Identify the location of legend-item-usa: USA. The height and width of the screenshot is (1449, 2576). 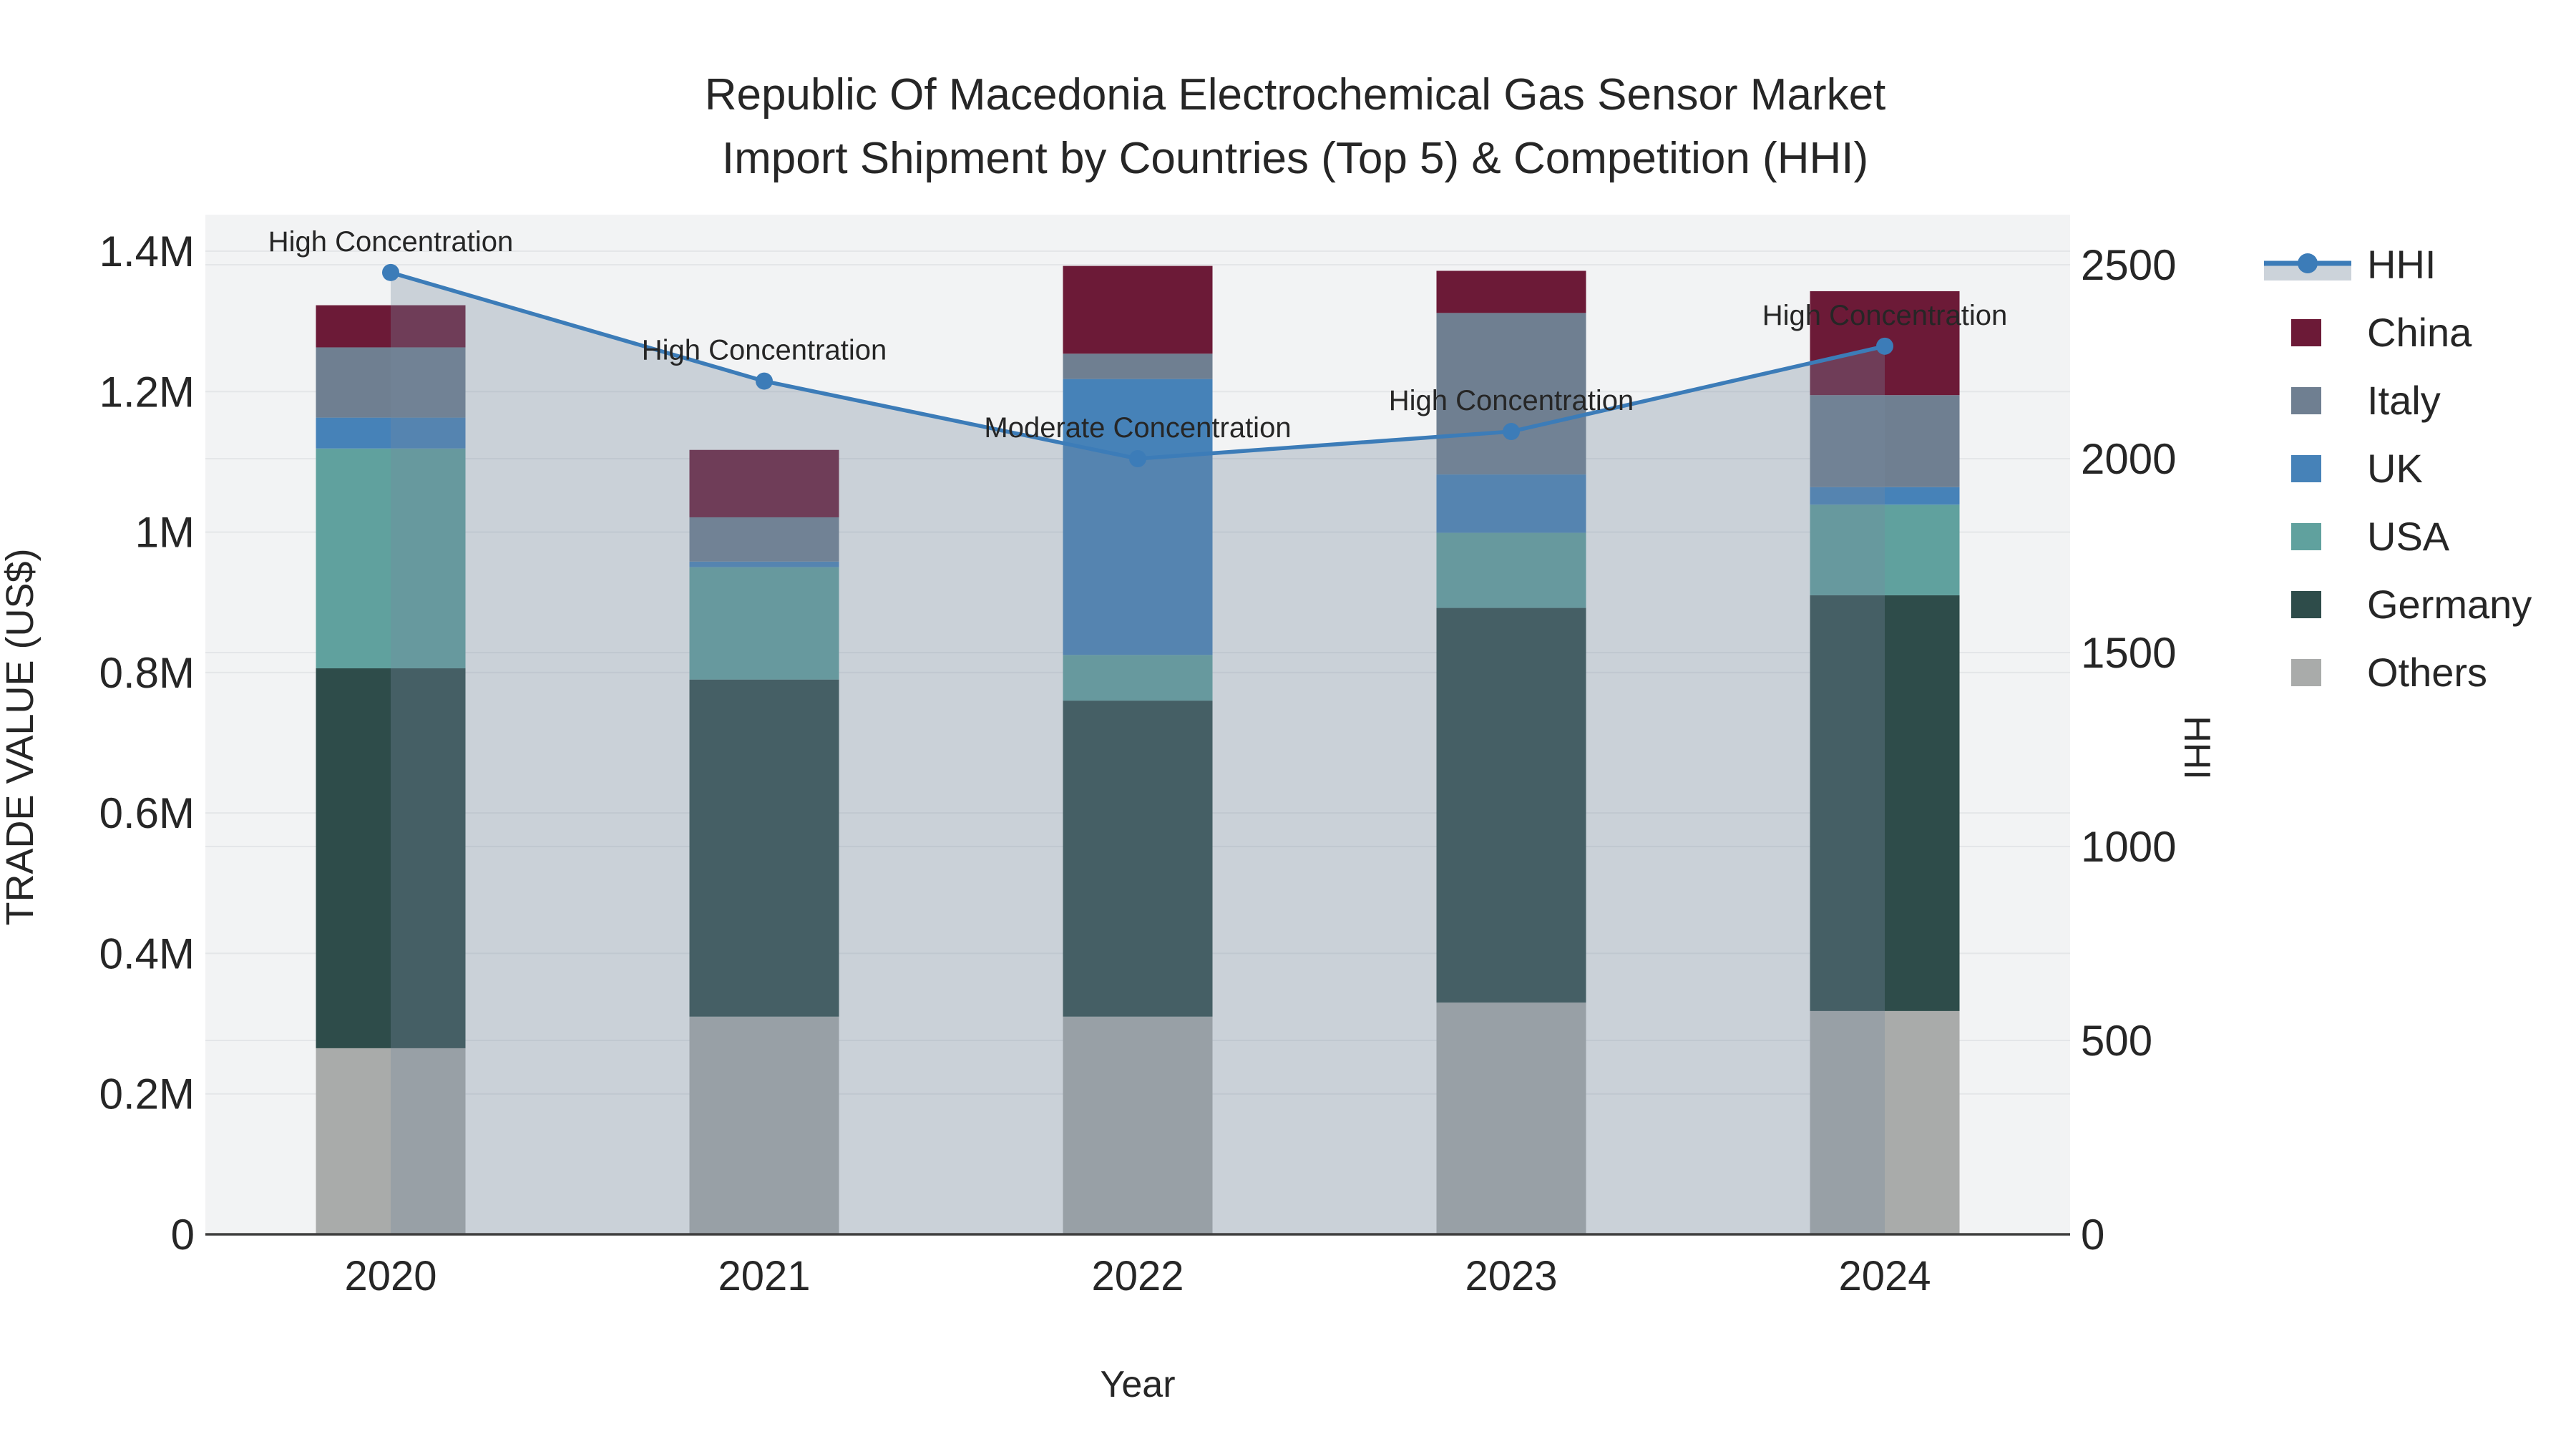
(2396, 536).